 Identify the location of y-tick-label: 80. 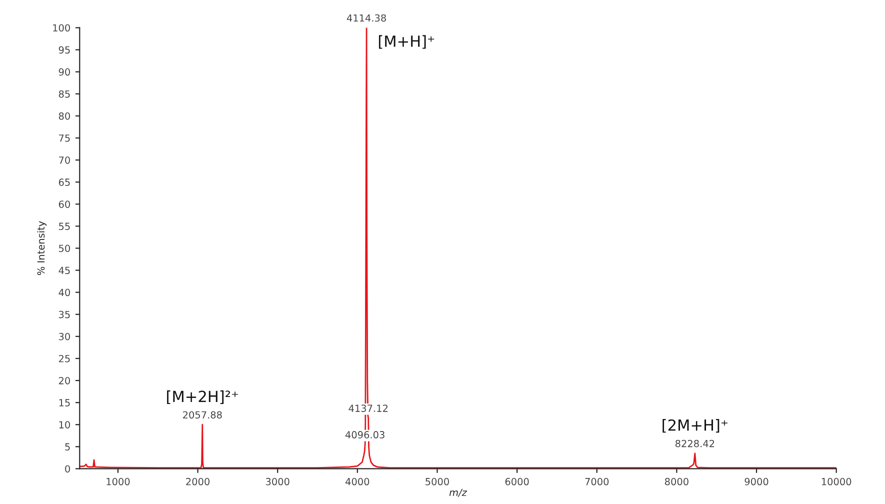
(64, 116).